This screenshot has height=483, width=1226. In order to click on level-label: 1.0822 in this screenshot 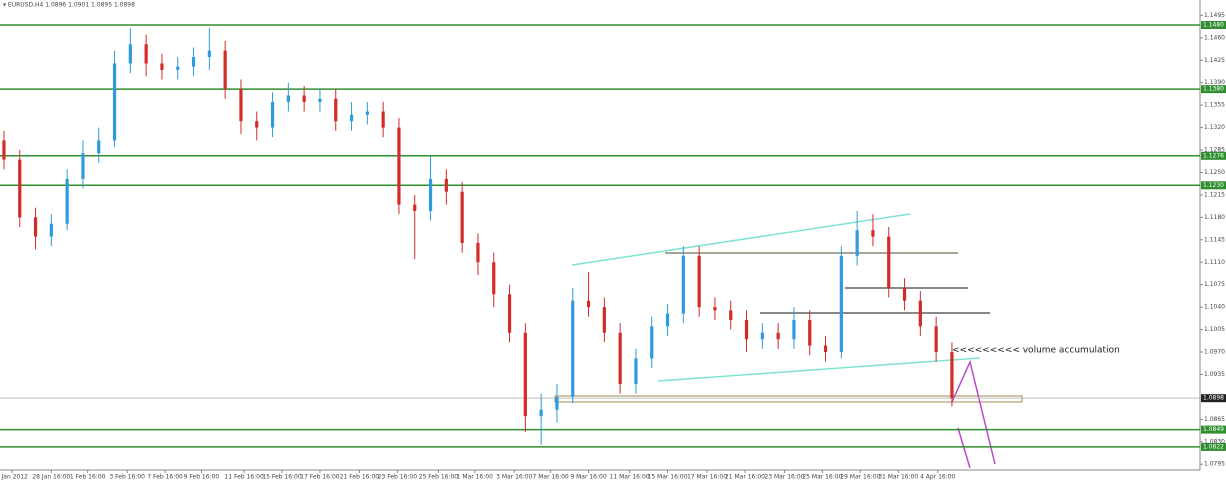, I will do `click(1213, 446)`.